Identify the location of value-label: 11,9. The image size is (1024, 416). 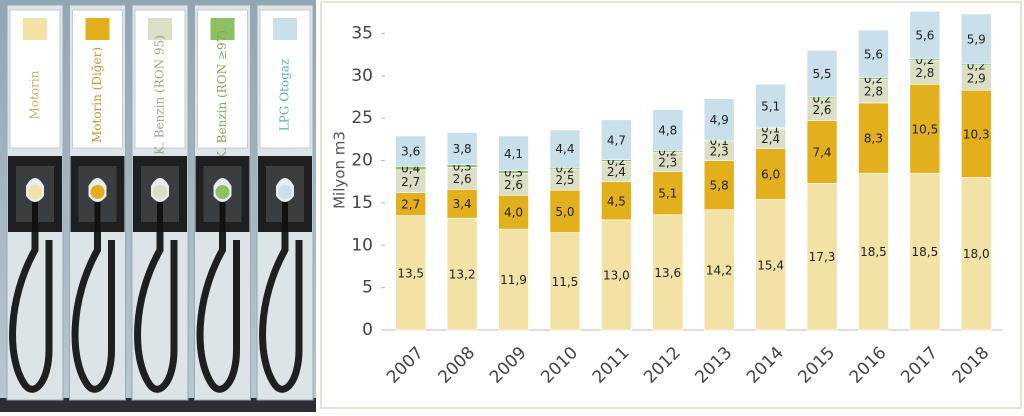
(513, 280).